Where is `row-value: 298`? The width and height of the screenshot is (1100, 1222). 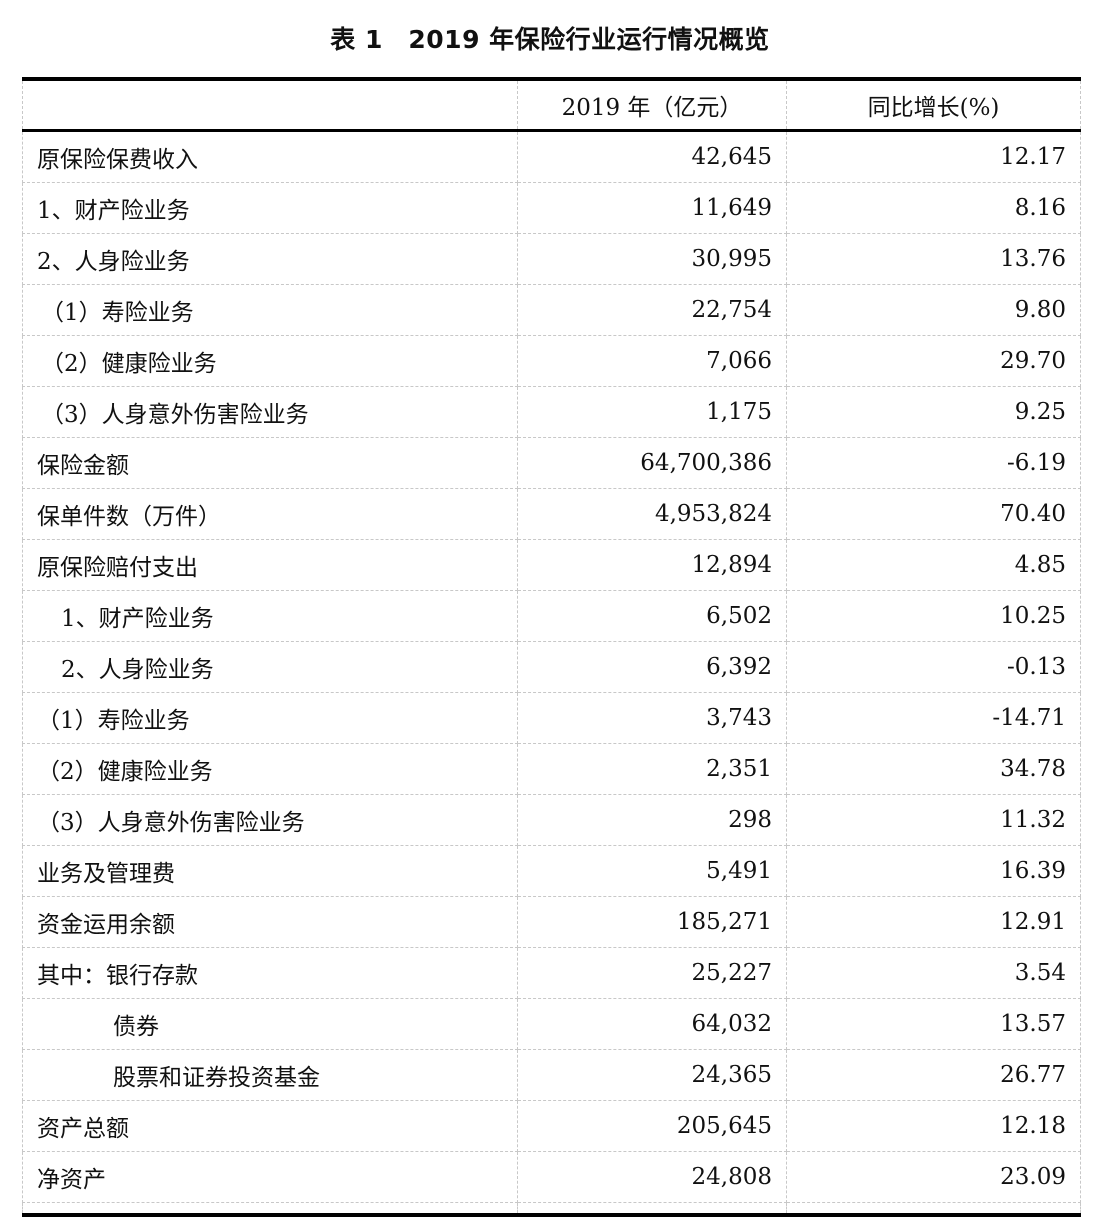
row-value: 298 is located at coordinates (652, 820).